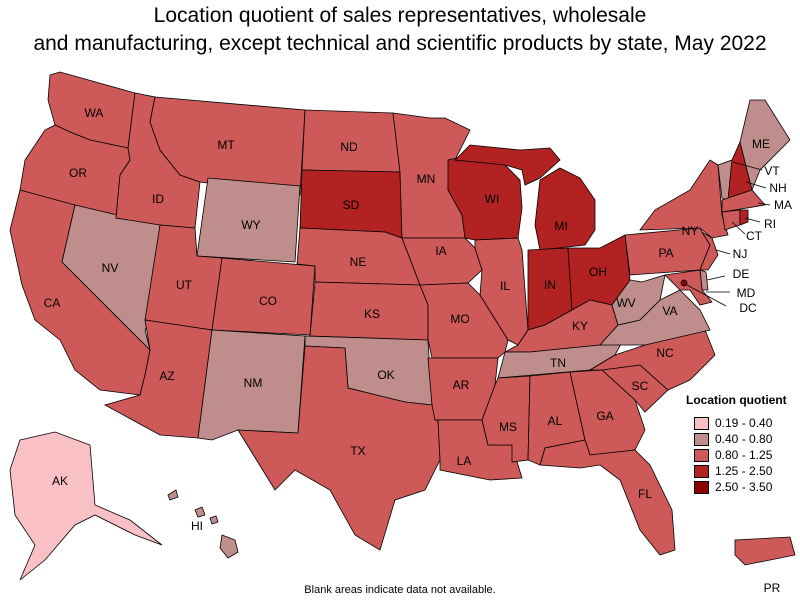 This screenshot has width=800, height=600. Describe the element at coordinates (756, 185) in the screenshot. I see `leader-NH` at that location.